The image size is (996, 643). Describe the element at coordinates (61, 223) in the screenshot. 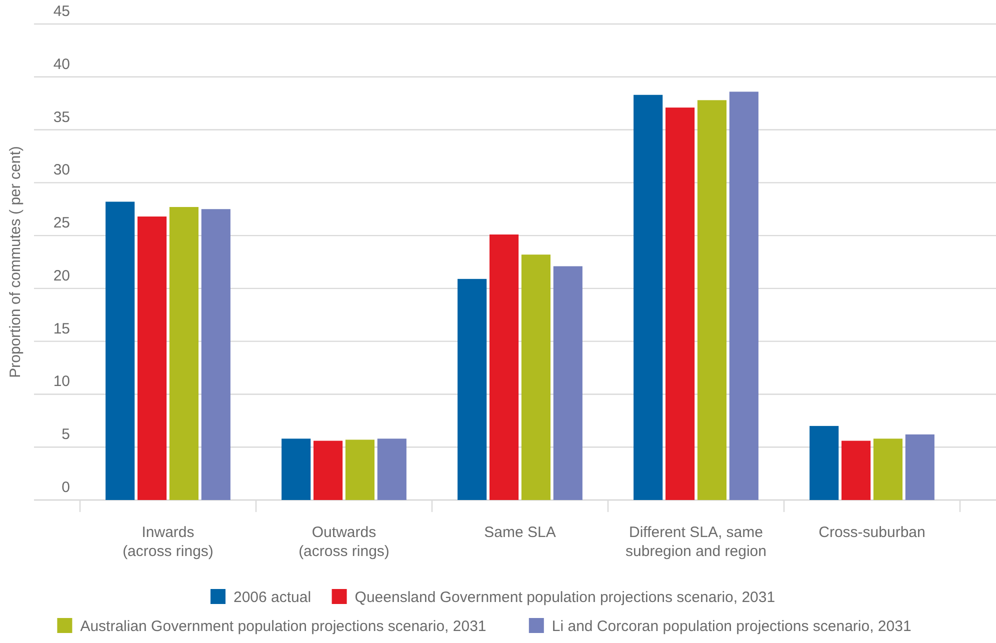

I see `y-tick-label: 25` at that location.